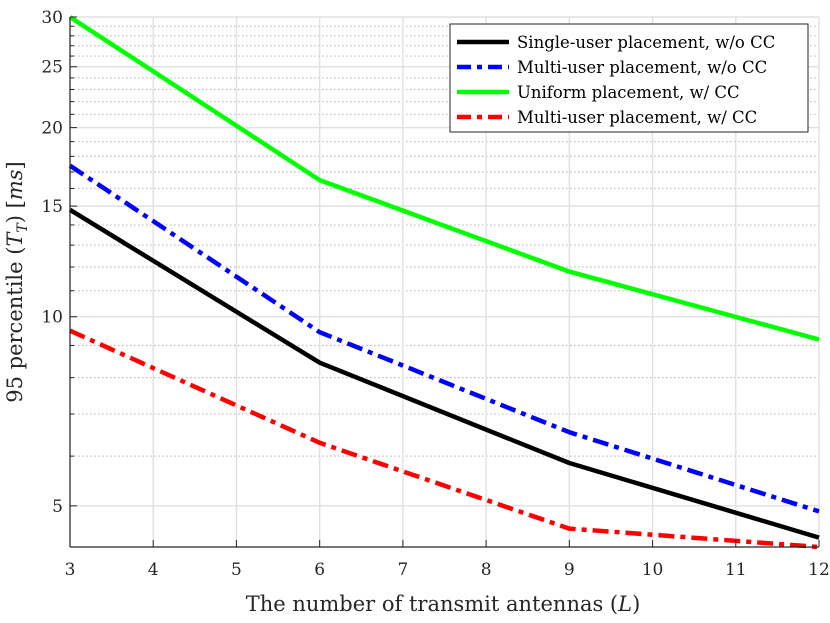  I want to click on x-tick-label: 12, so click(819, 570).